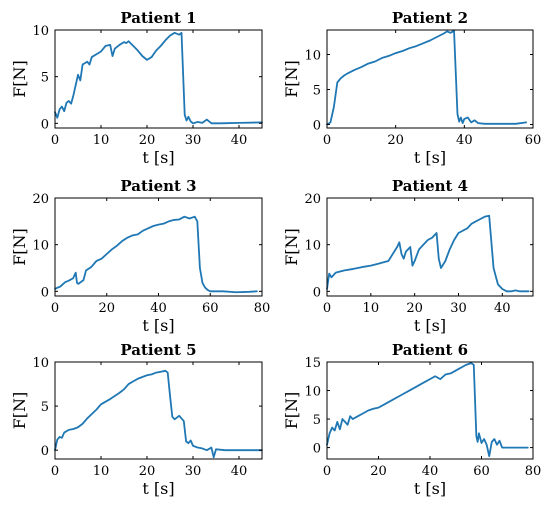 This screenshot has height=513, width=550. Describe the element at coordinates (158, 18) in the screenshot. I see `chart-title: Patient 1` at that location.